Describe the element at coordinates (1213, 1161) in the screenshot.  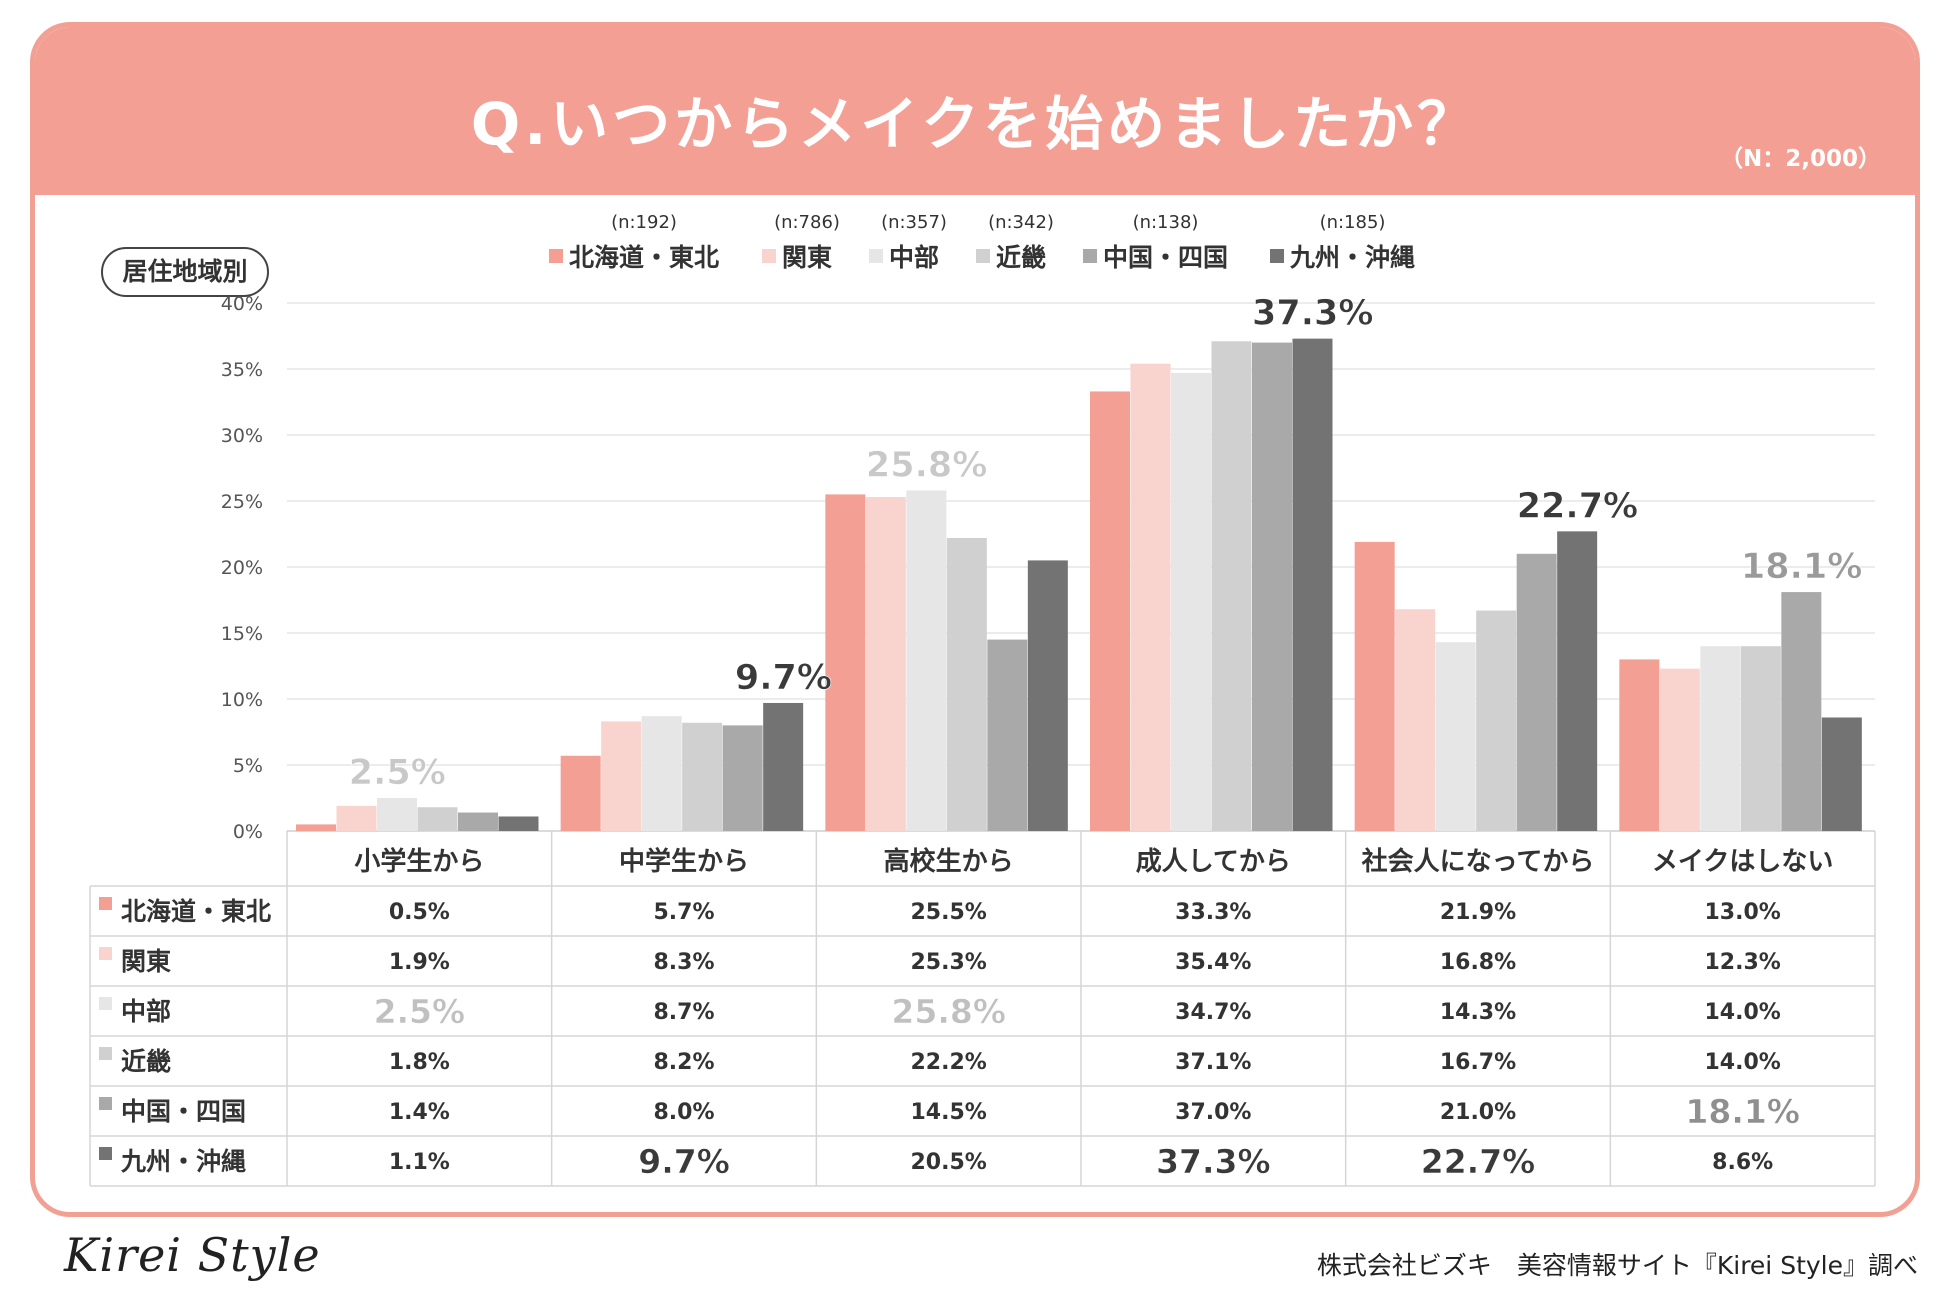
I see `table-cell-highlight: 37.3%` at that location.